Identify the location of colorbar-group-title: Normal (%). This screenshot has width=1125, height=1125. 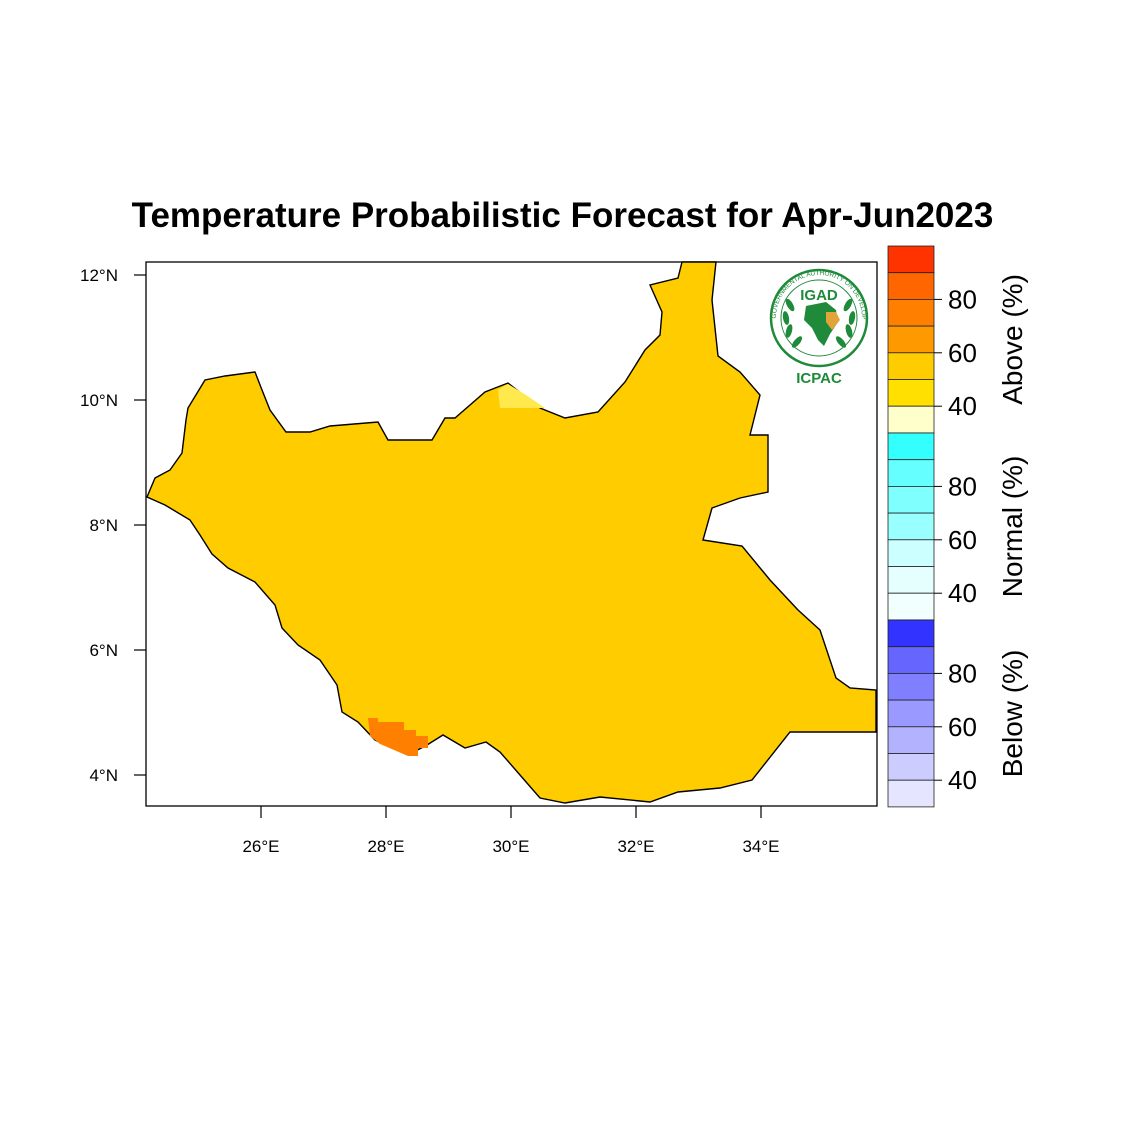
(1012, 527).